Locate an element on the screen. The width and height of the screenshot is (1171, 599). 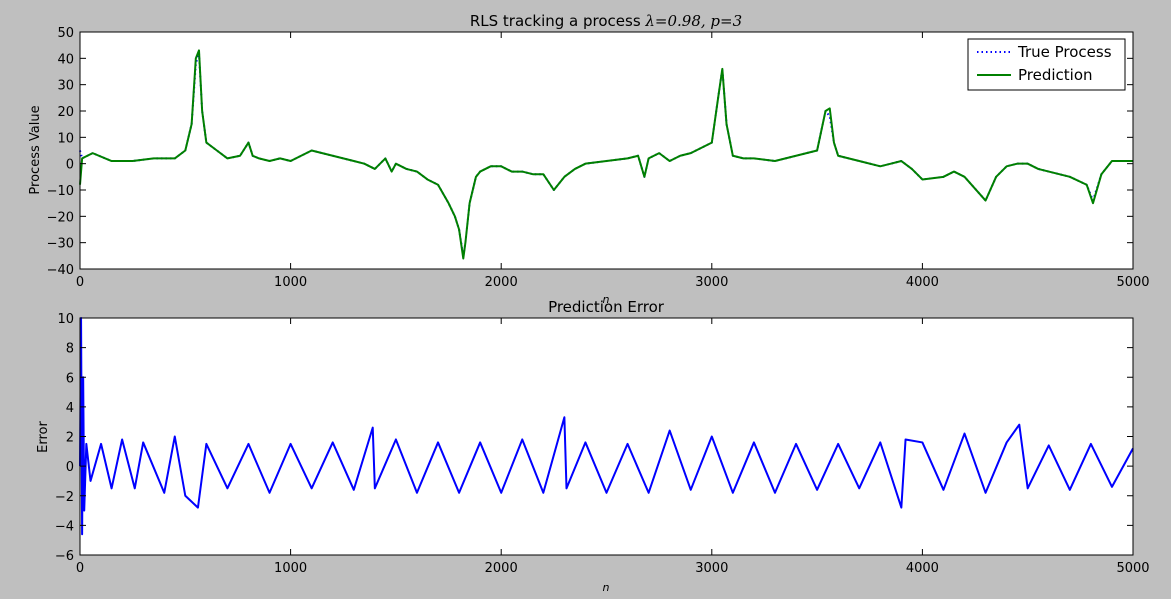
bottom-ytick-label: 10 is located at coordinates (65, 319).